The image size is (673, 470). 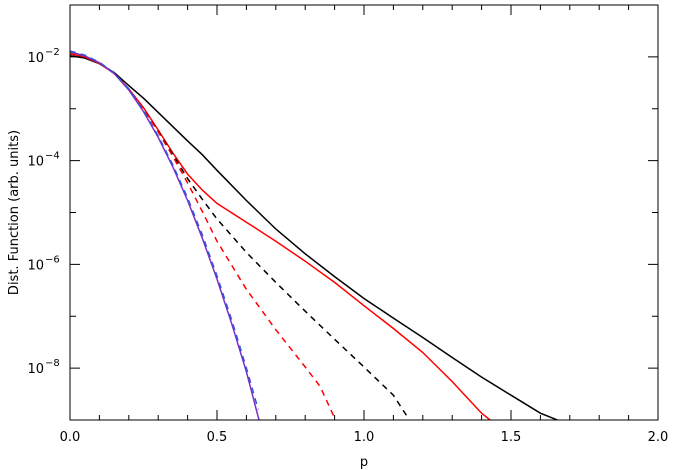 I want to click on y-tick-exponent: −2, so click(x=52, y=52).